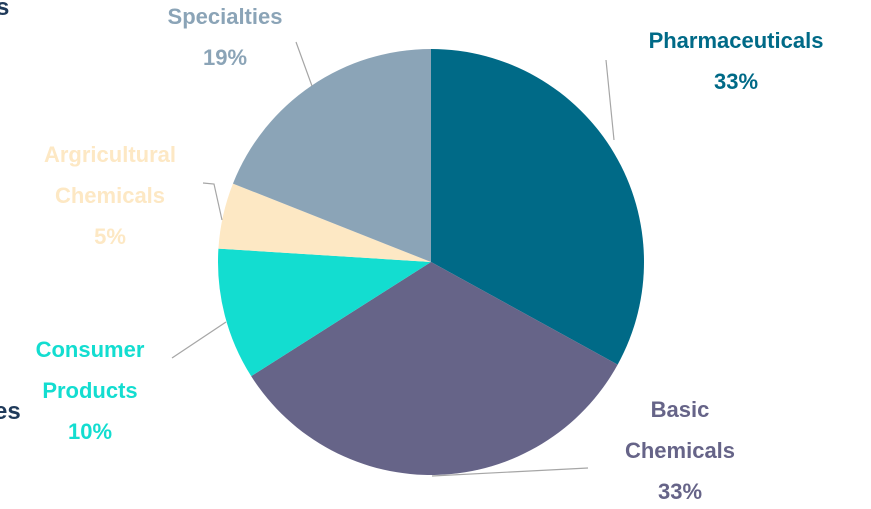 The height and width of the screenshot is (509, 871). I want to click on value-label: 19%, so click(225, 57).